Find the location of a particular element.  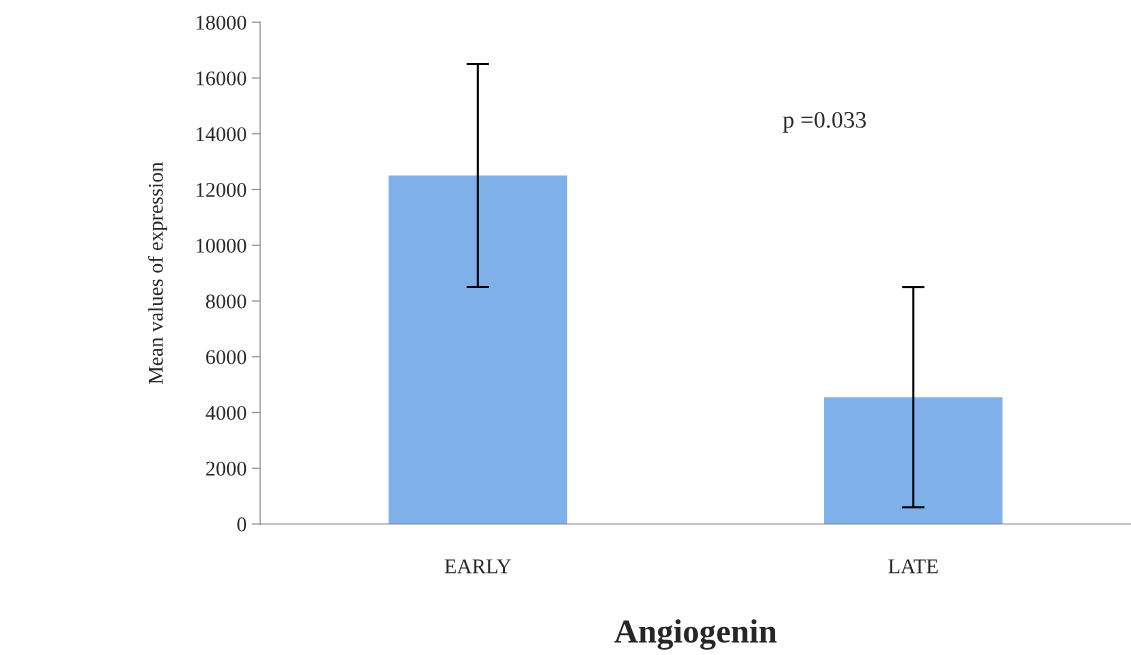

x-axis-title: Angiogenin is located at coordinates (695, 634).